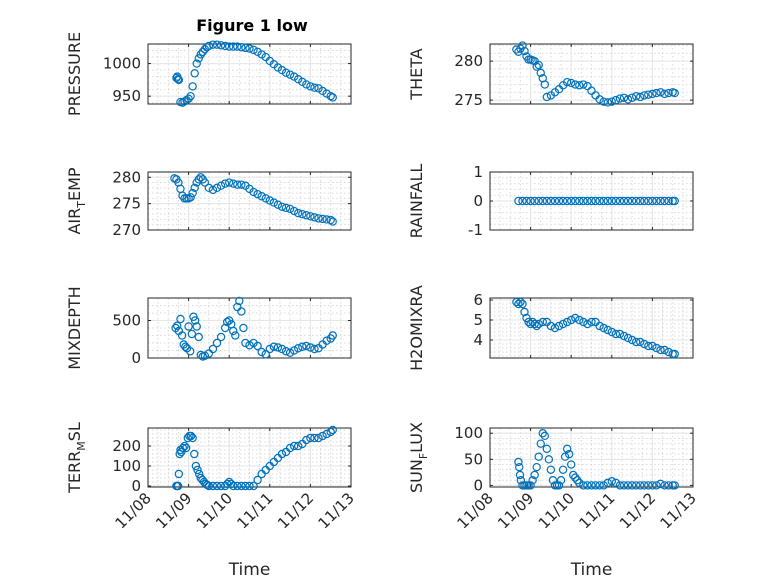 The image size is (778, 583). Describe the element at coordinates (418, 457) in the screenshot. I see `y-axis-label: SUNFLUX` at that location.